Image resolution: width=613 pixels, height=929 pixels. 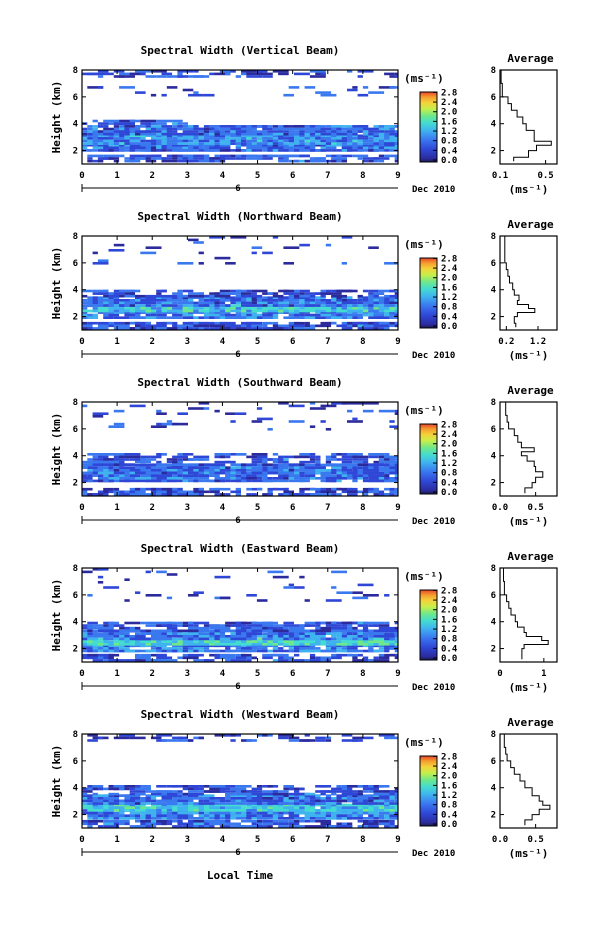 What do you see at coordinates (292, 342) in the screenshot?
I see `x-tick-label: 6` at bounding box center [292, 342].